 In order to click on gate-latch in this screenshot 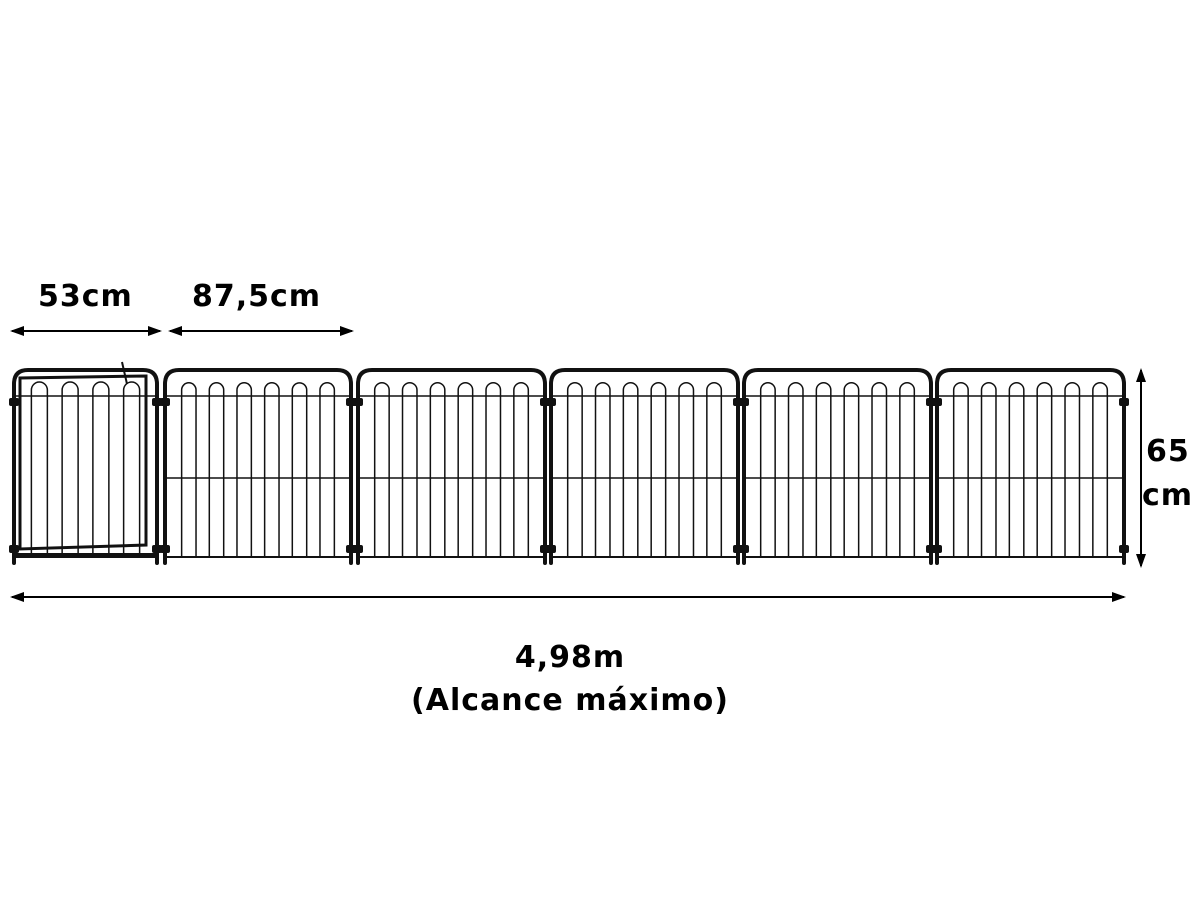, I will do `click(124, 373)`.